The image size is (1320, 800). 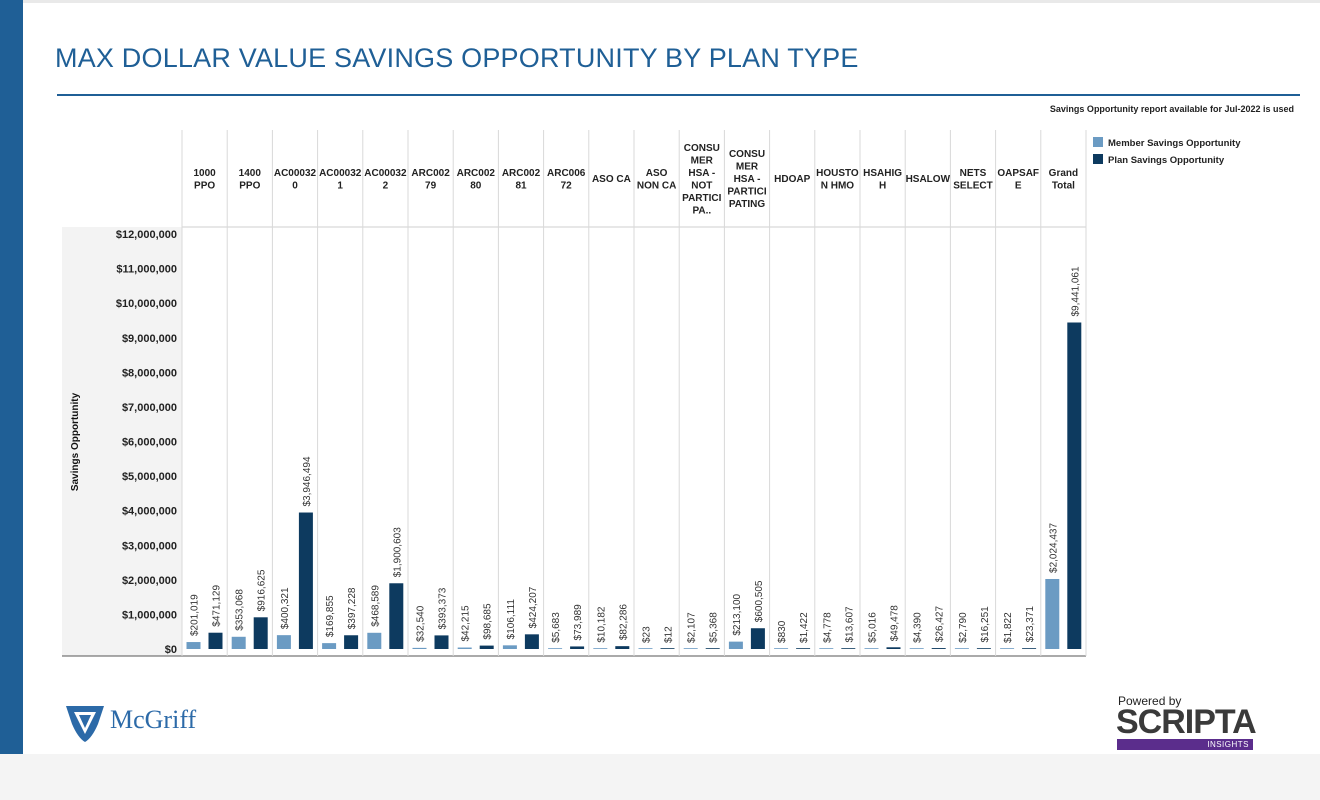 I want to click on category-label: ARC006 72, so click(x=566, y=180).